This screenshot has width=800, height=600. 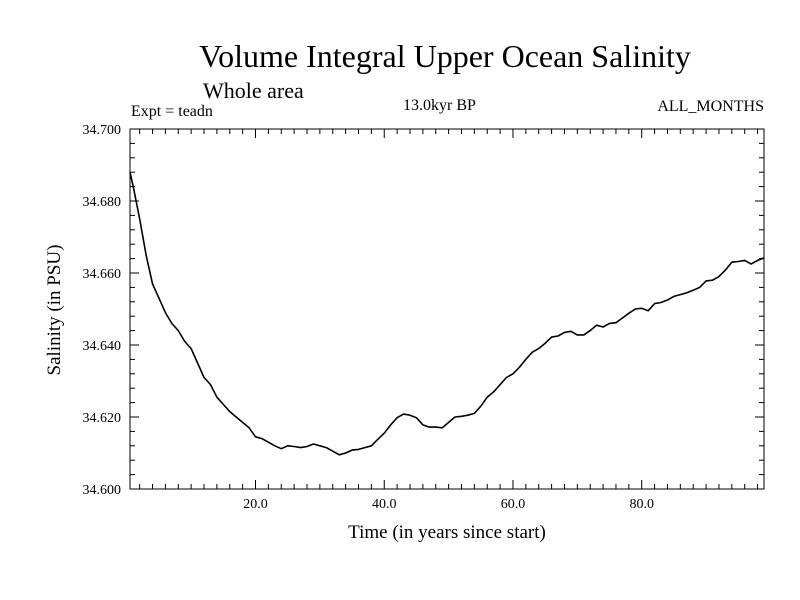 I want to click on y-tick-label: 34.600, so click(x=102, y=490).